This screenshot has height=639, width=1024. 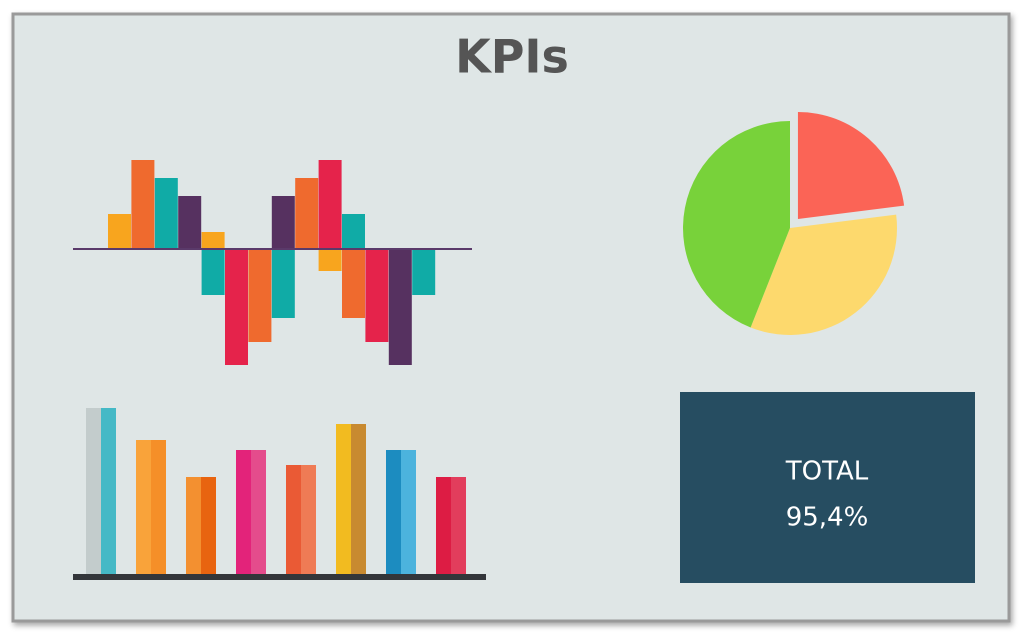 I want to click on kpi-card, so click(x=827, y=487).